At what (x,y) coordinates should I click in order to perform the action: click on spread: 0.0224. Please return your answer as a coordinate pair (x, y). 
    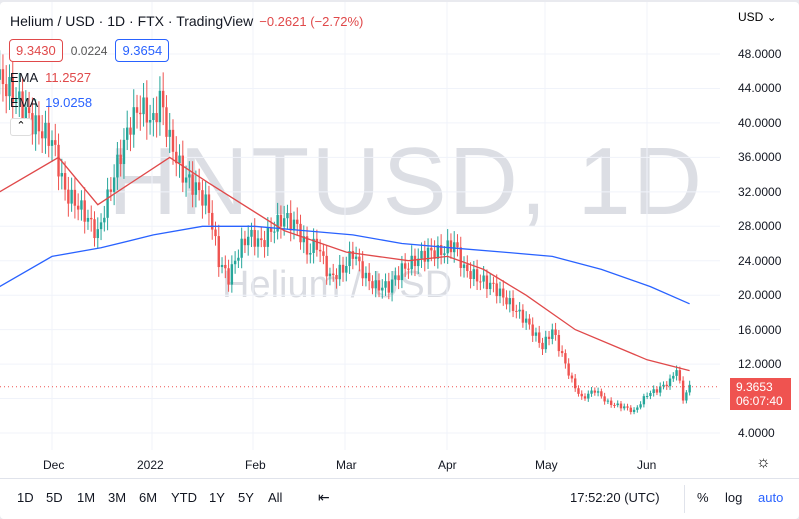
    Looking at the image, I should click on (89, 50).